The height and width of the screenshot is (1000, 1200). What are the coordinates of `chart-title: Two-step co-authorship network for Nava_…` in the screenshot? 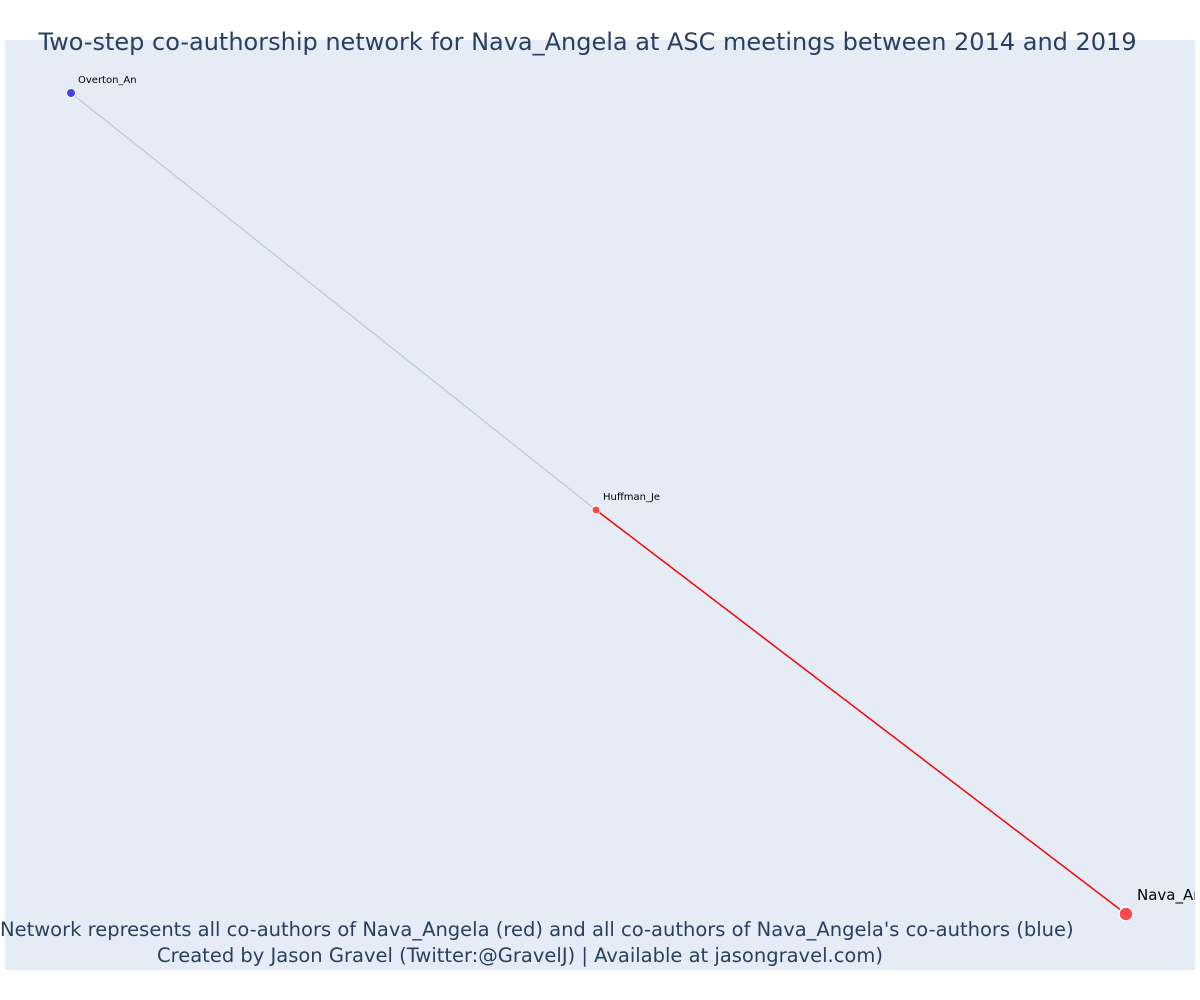 It's located at (587, 42).